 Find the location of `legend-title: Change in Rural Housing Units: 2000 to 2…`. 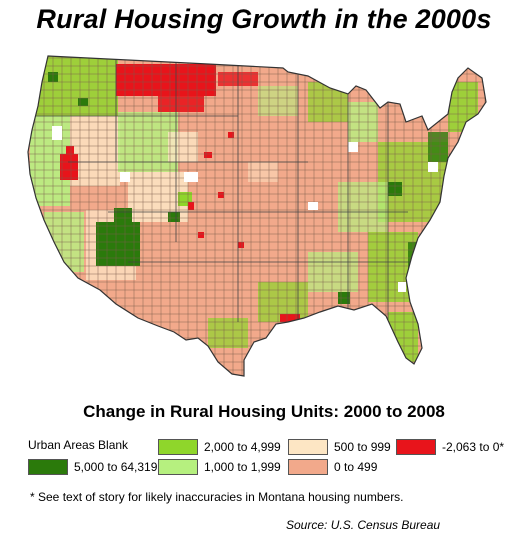

legend-title: Change in Rural Housing Units: 2000 to 2… is located at coordinates (264, 411).